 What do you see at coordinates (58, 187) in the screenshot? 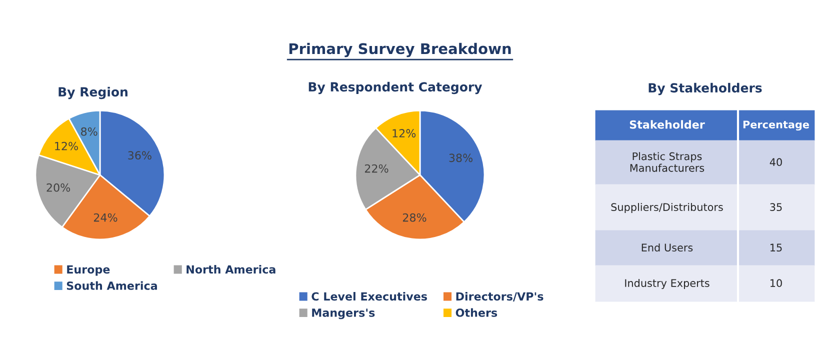
I see `data-label: 20%` at bounding box center [58, 187].